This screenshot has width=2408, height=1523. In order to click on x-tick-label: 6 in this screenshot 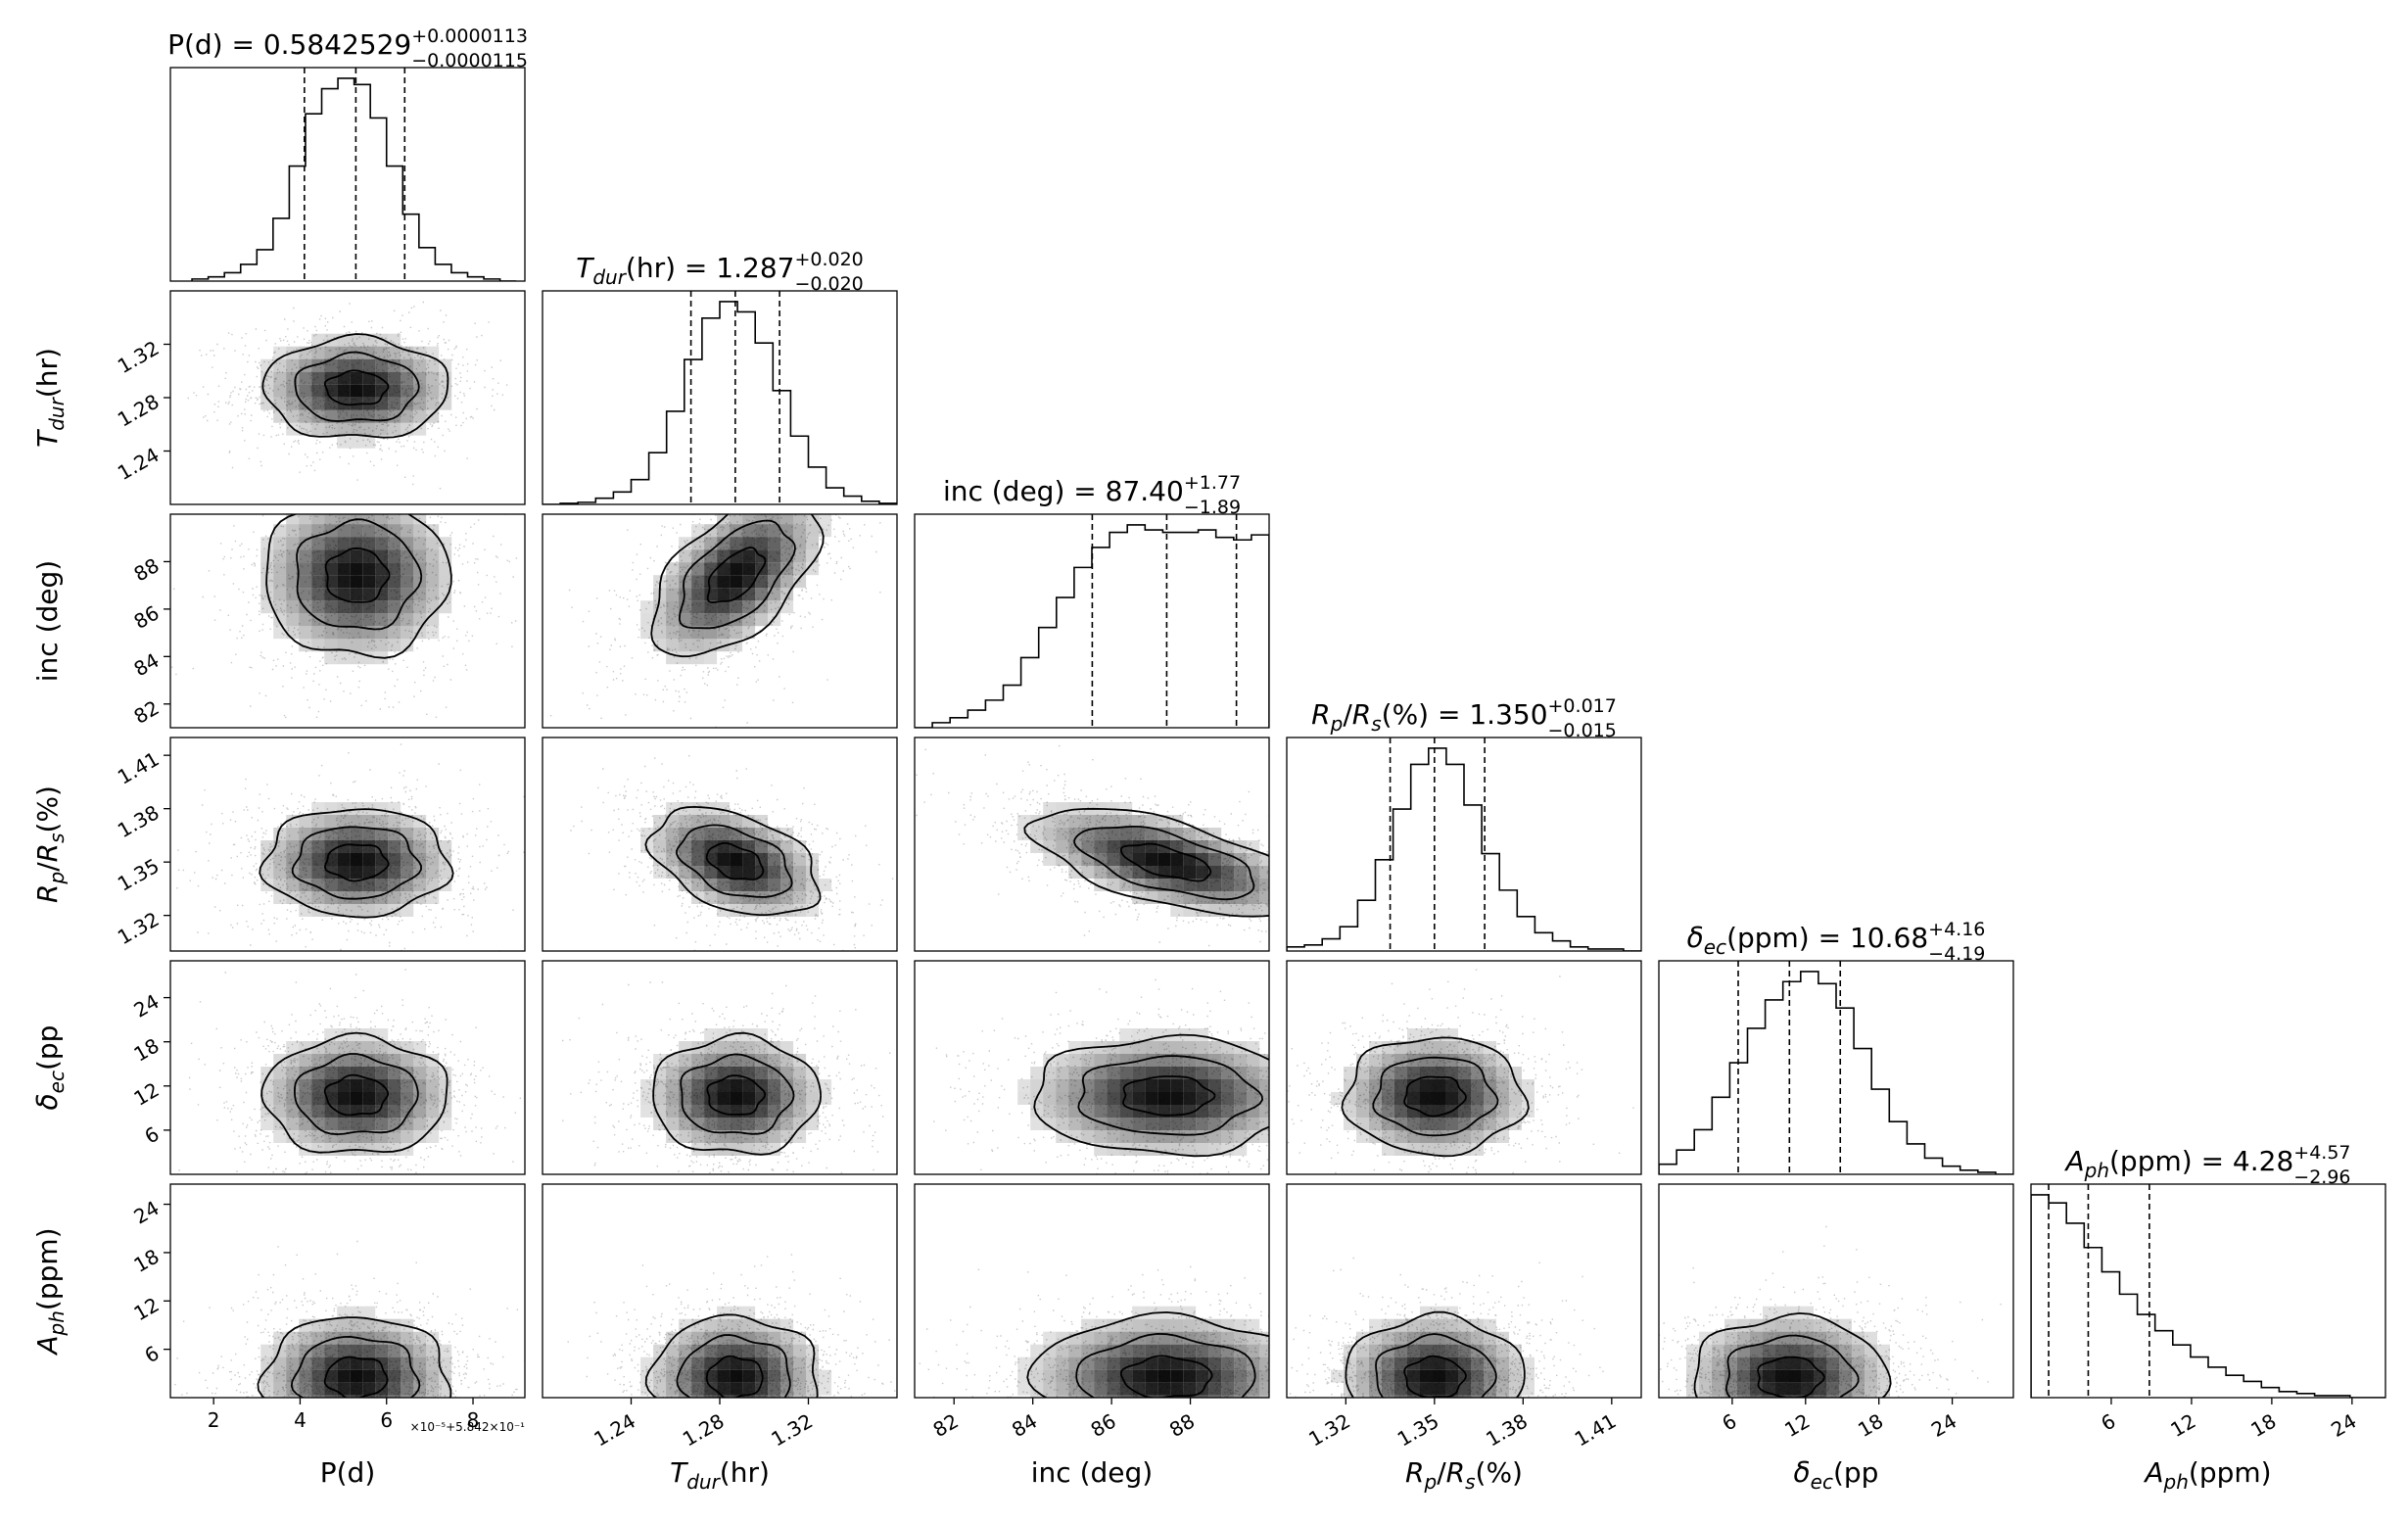, I will do `click(2108, 1422)`.